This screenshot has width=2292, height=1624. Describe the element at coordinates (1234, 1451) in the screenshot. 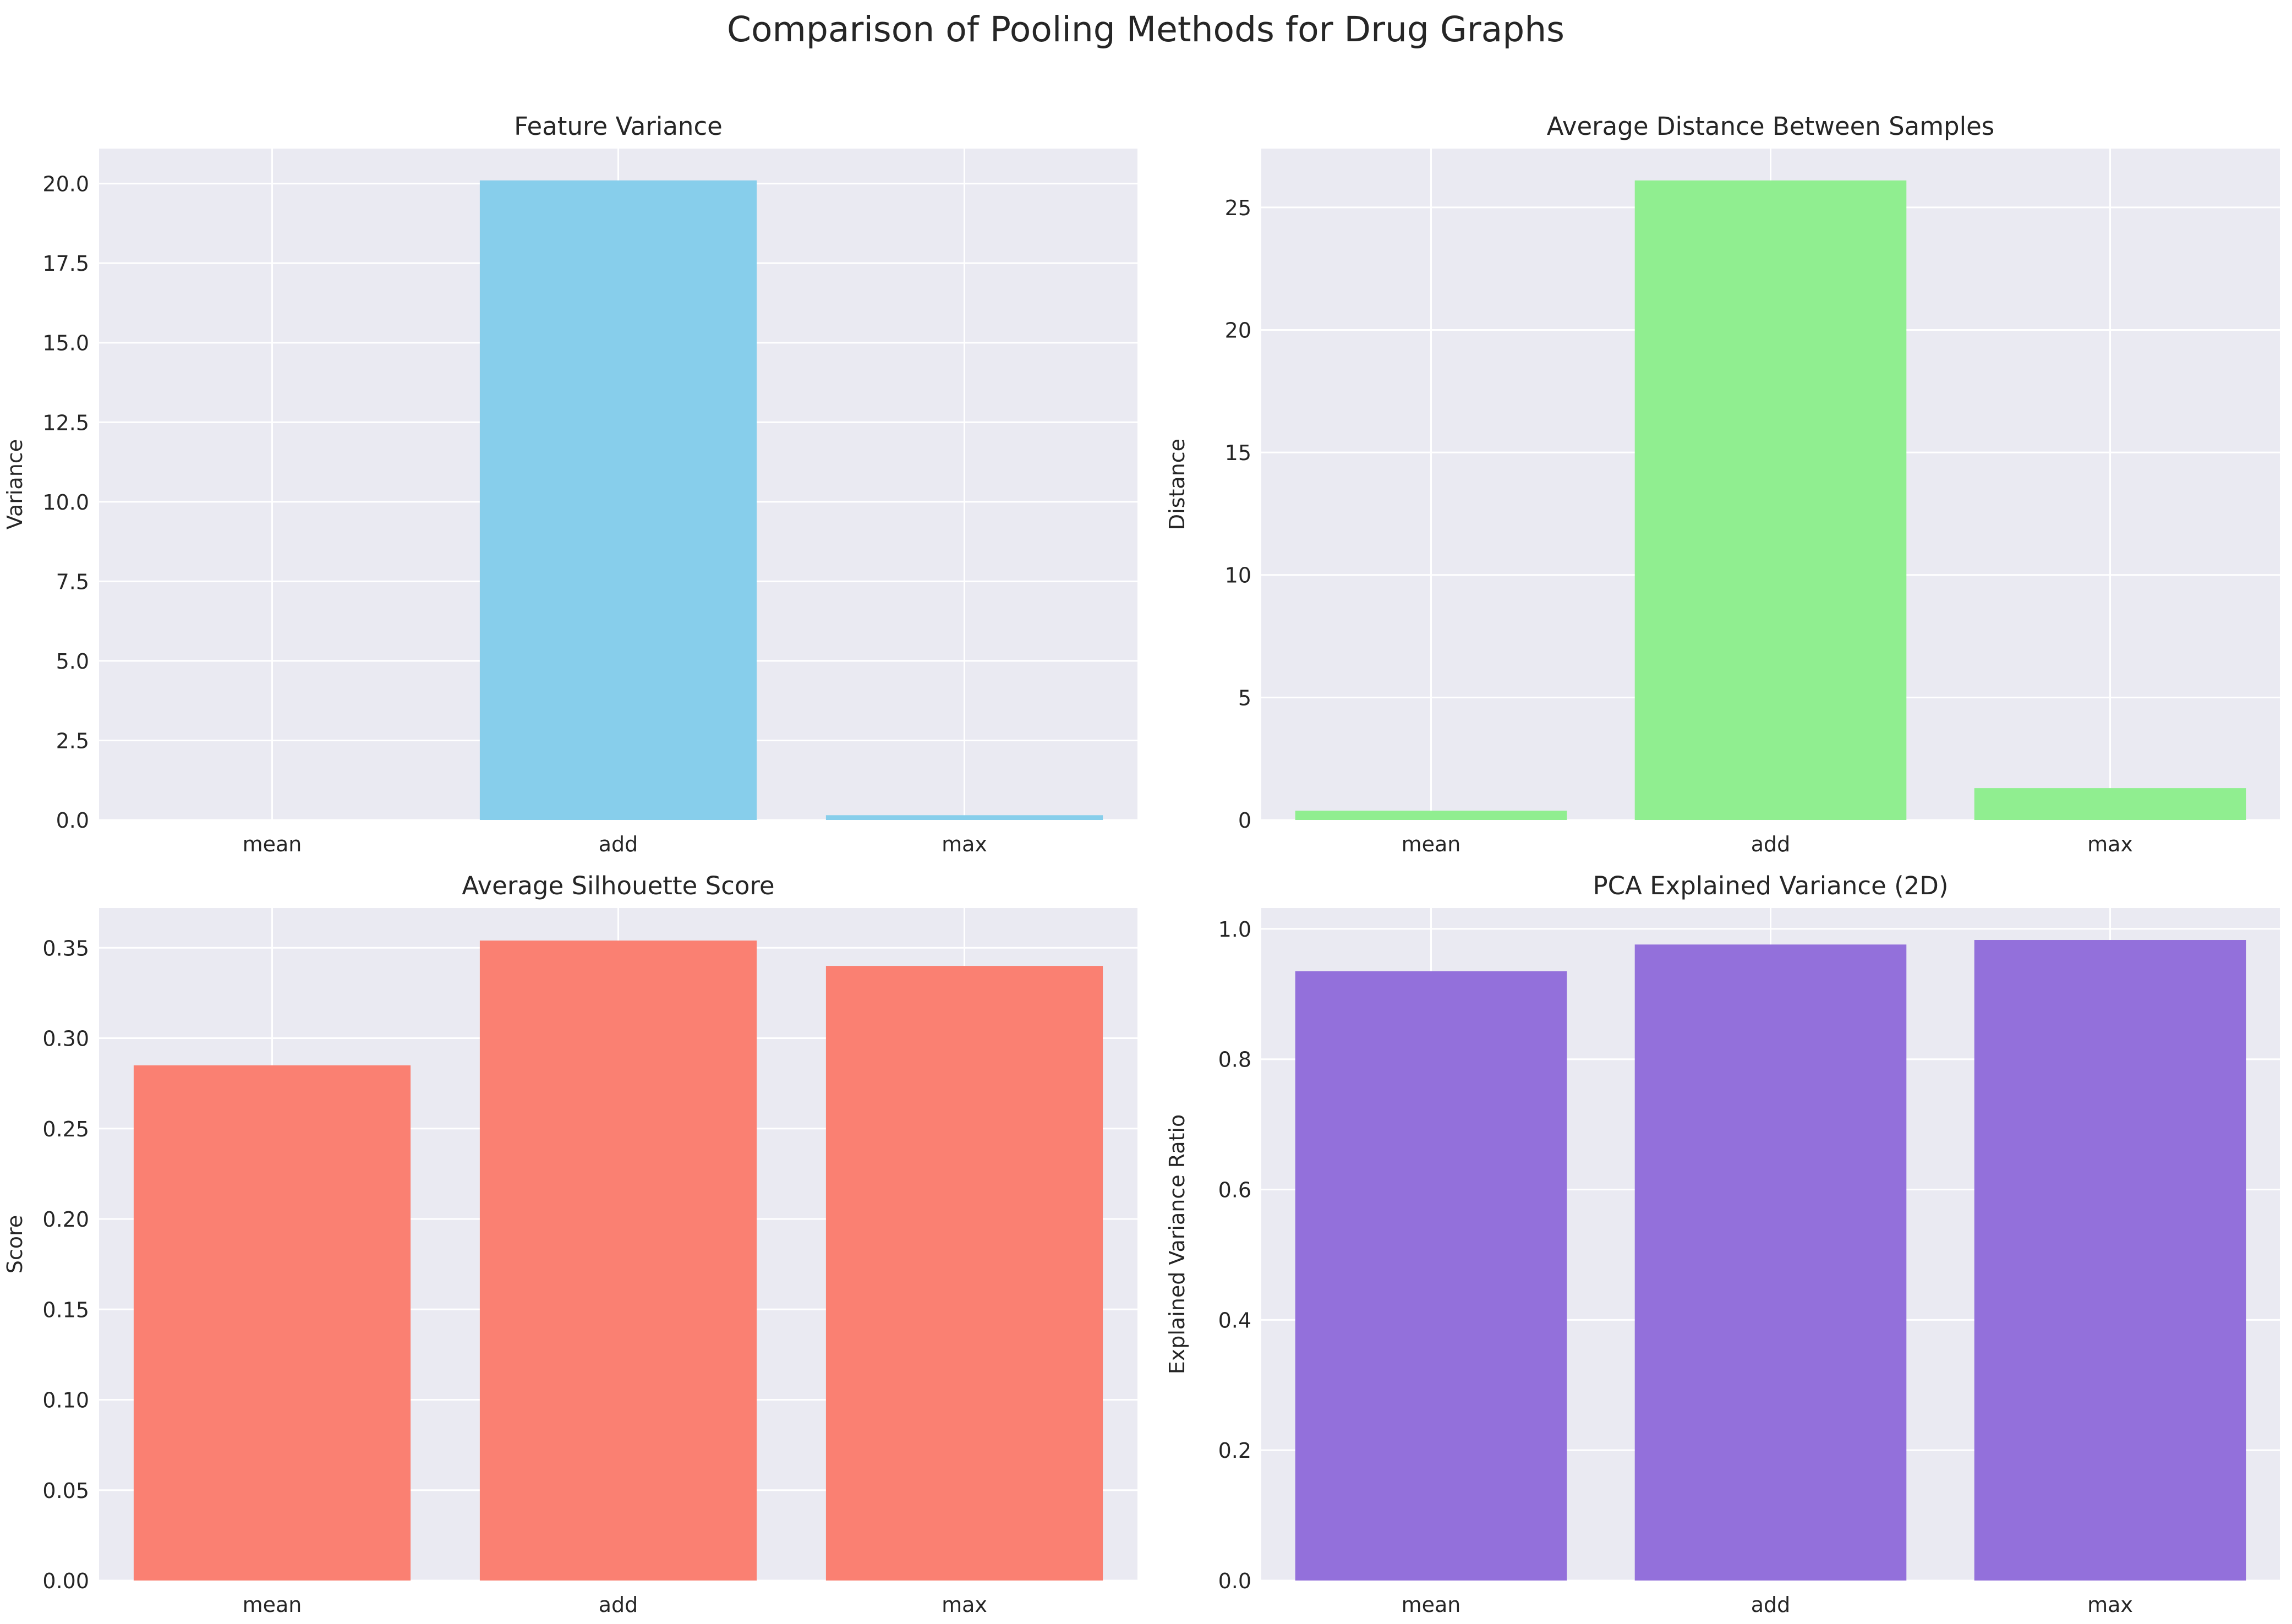

I see `y-tick-label: 0.2` at that location.